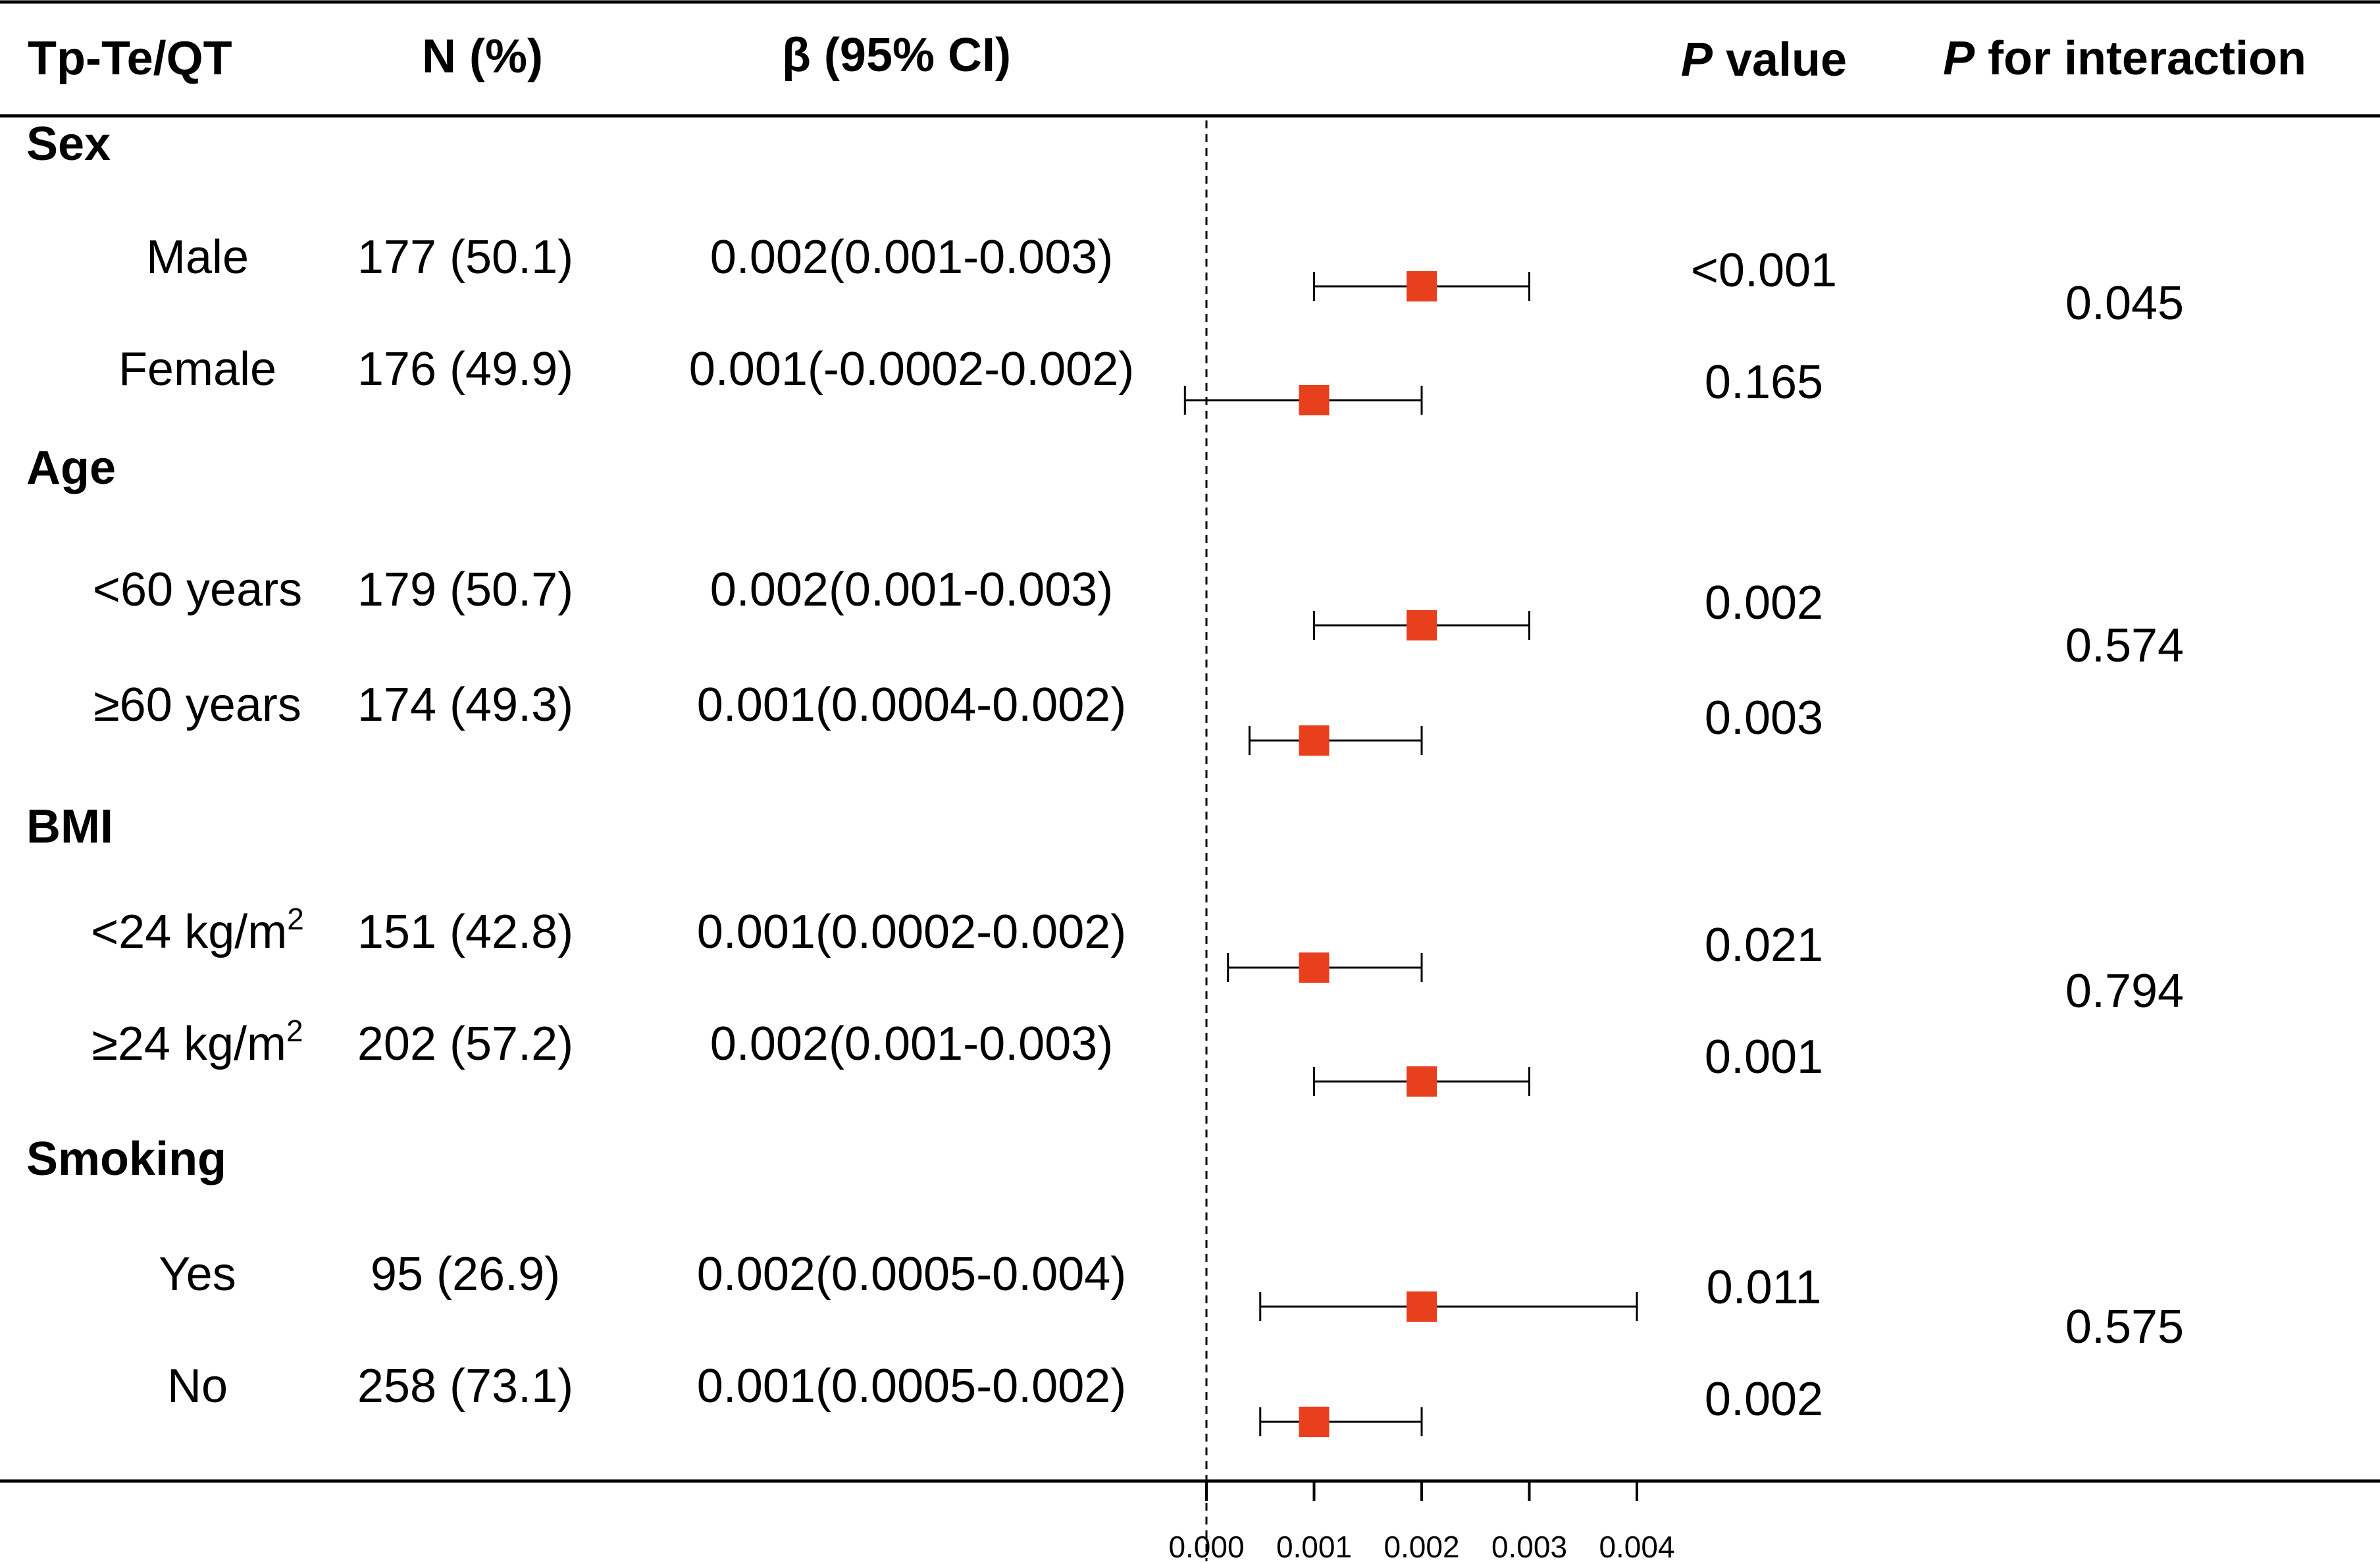  I want to click on row-n: 151 (42.8), so click(465, 932).